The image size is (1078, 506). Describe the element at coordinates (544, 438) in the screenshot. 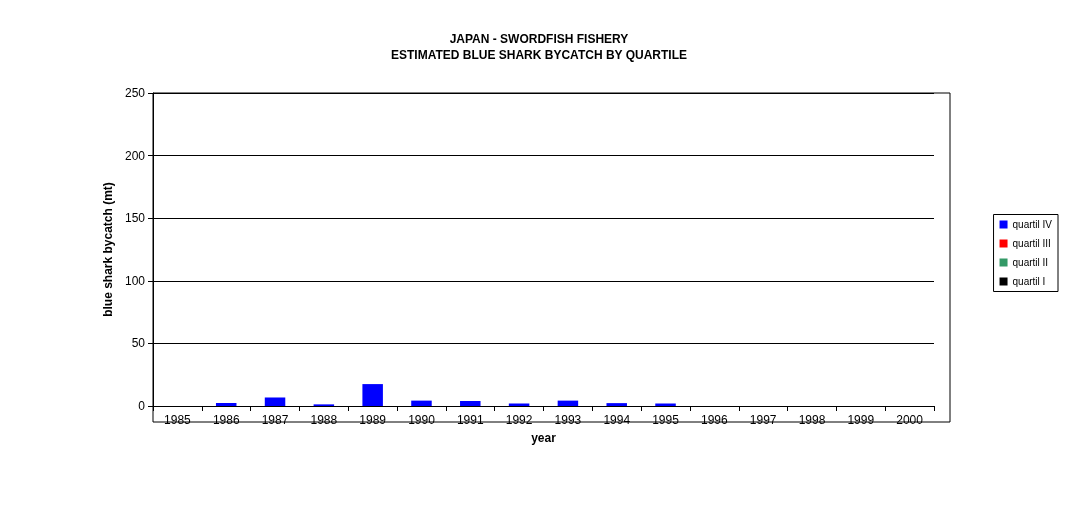

I see `x-axis-title: year` at that location.